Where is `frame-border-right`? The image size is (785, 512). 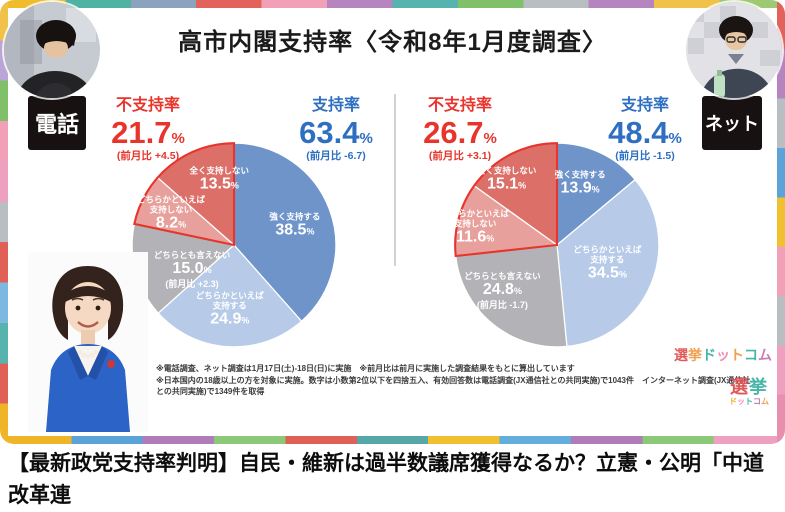
frame-border-right is located at coordinates (781, 222).